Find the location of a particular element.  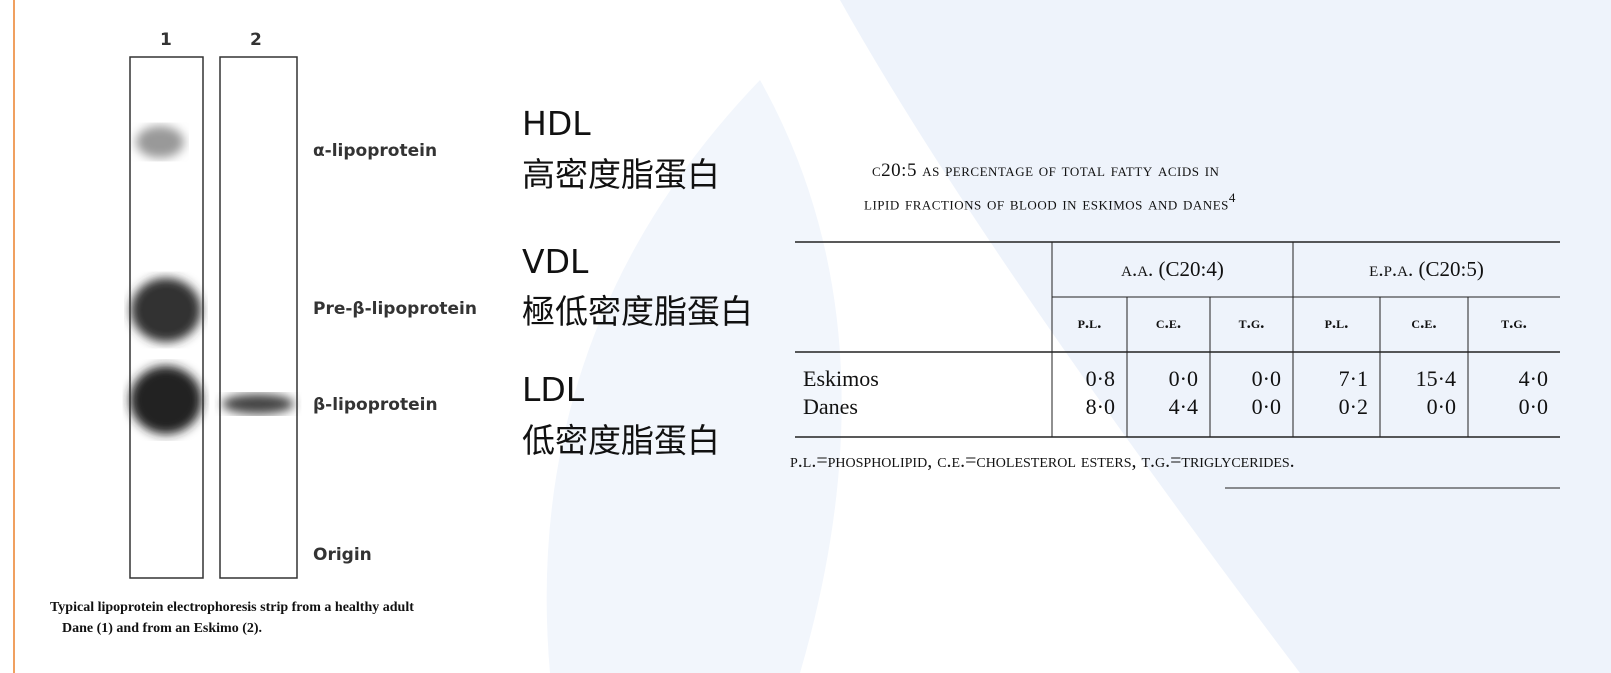

row-label: Eskimos is located at coordinates (841, 378).